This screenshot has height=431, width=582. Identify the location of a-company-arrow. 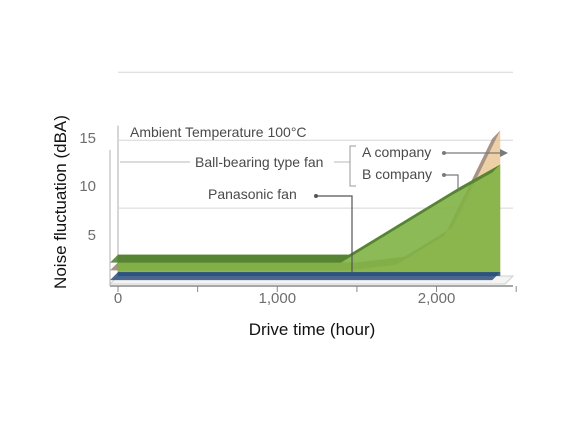
(504, 153).